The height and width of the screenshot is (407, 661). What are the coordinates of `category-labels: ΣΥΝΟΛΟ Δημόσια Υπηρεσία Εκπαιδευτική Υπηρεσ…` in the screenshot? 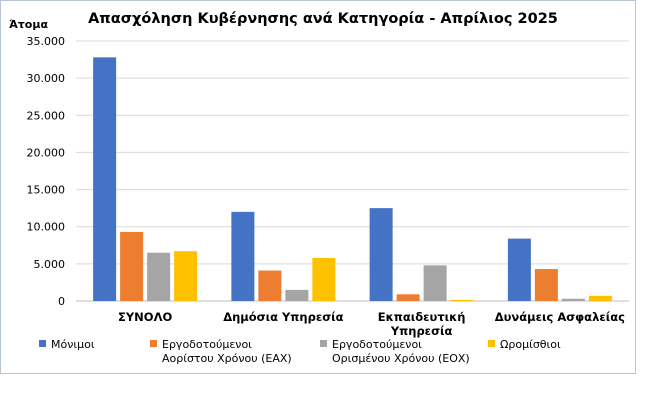 It's located at (371, 324).